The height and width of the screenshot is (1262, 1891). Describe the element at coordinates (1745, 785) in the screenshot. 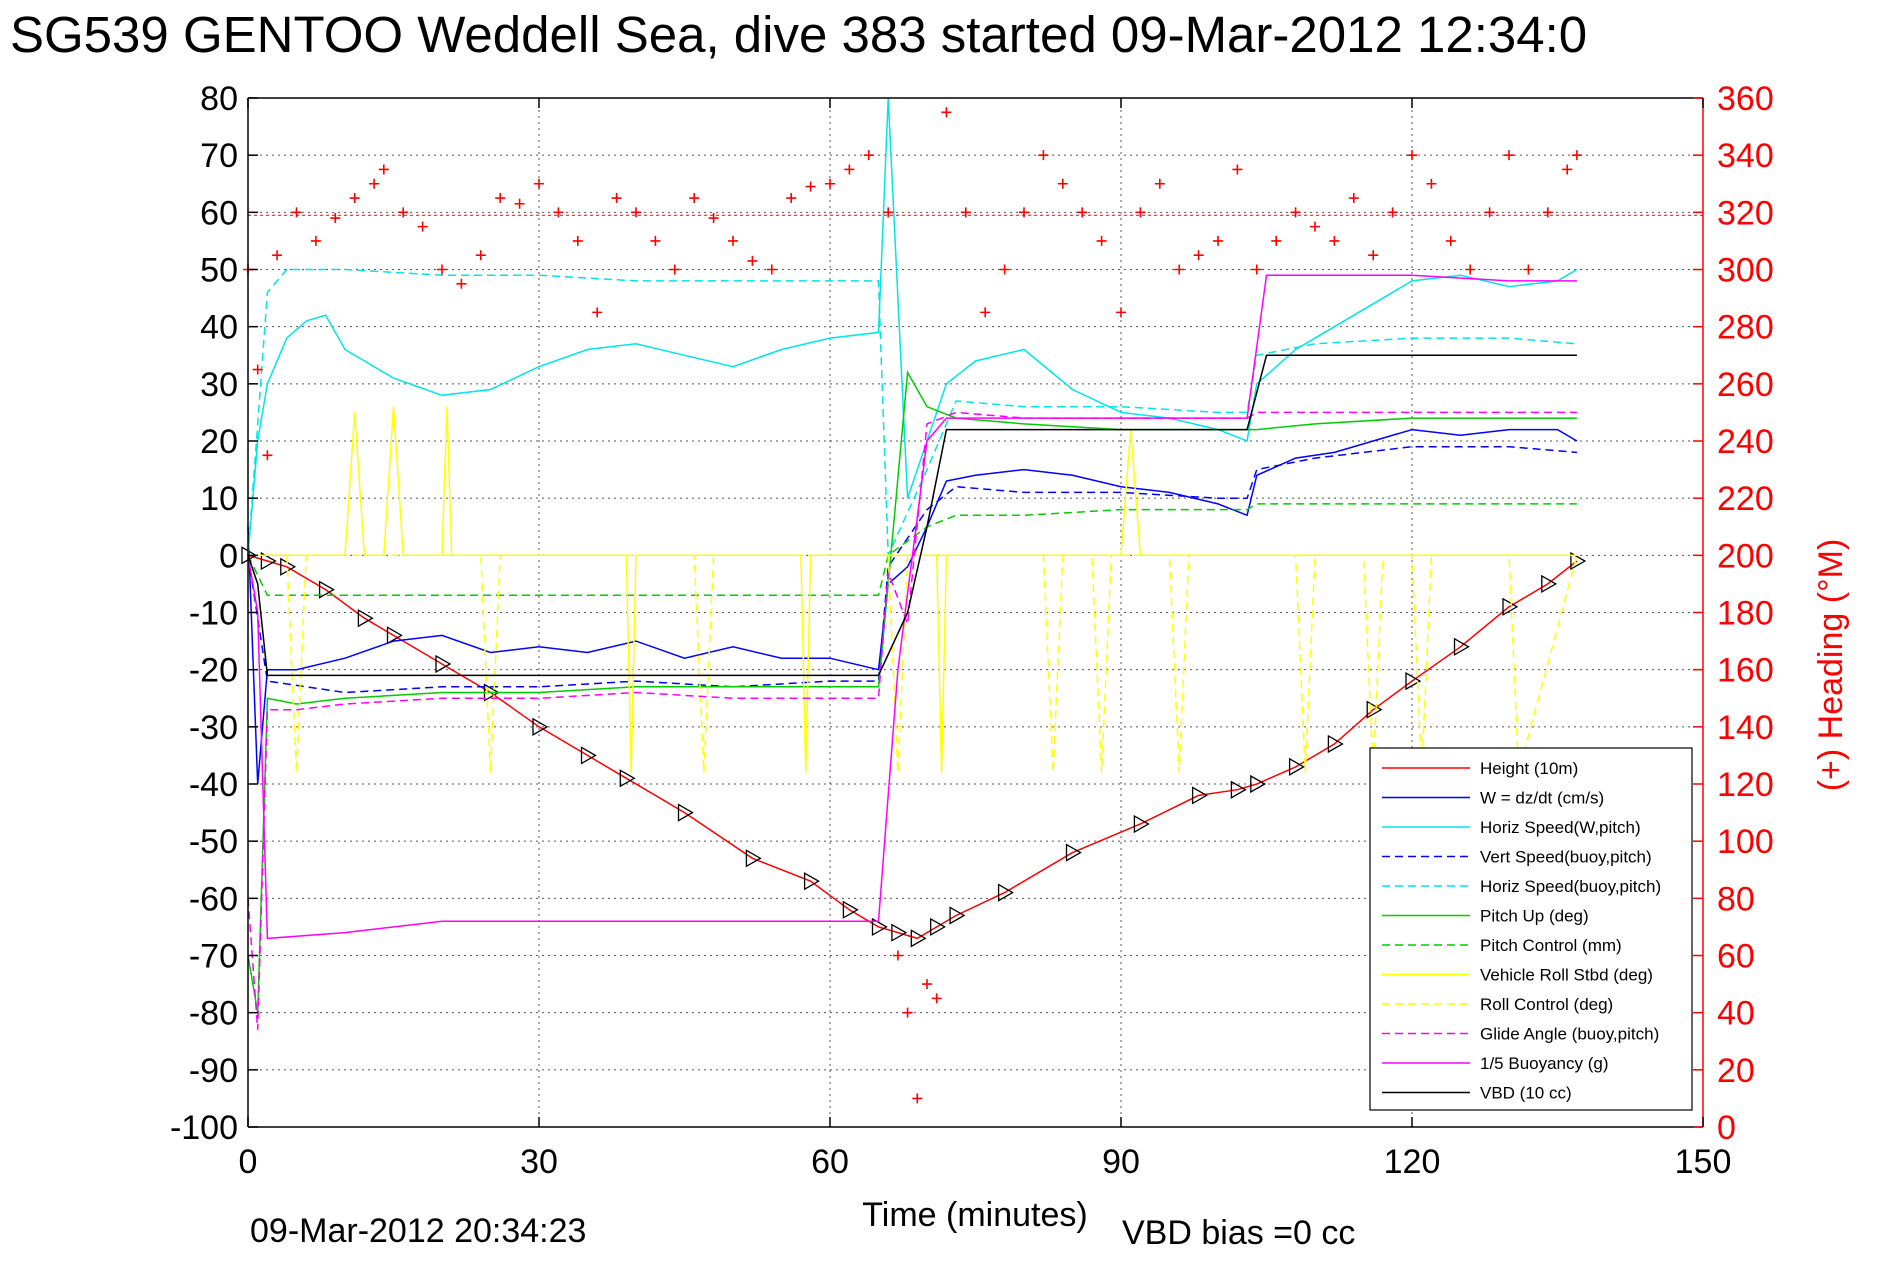

I see `y-right-tick-label: 120` at that location.